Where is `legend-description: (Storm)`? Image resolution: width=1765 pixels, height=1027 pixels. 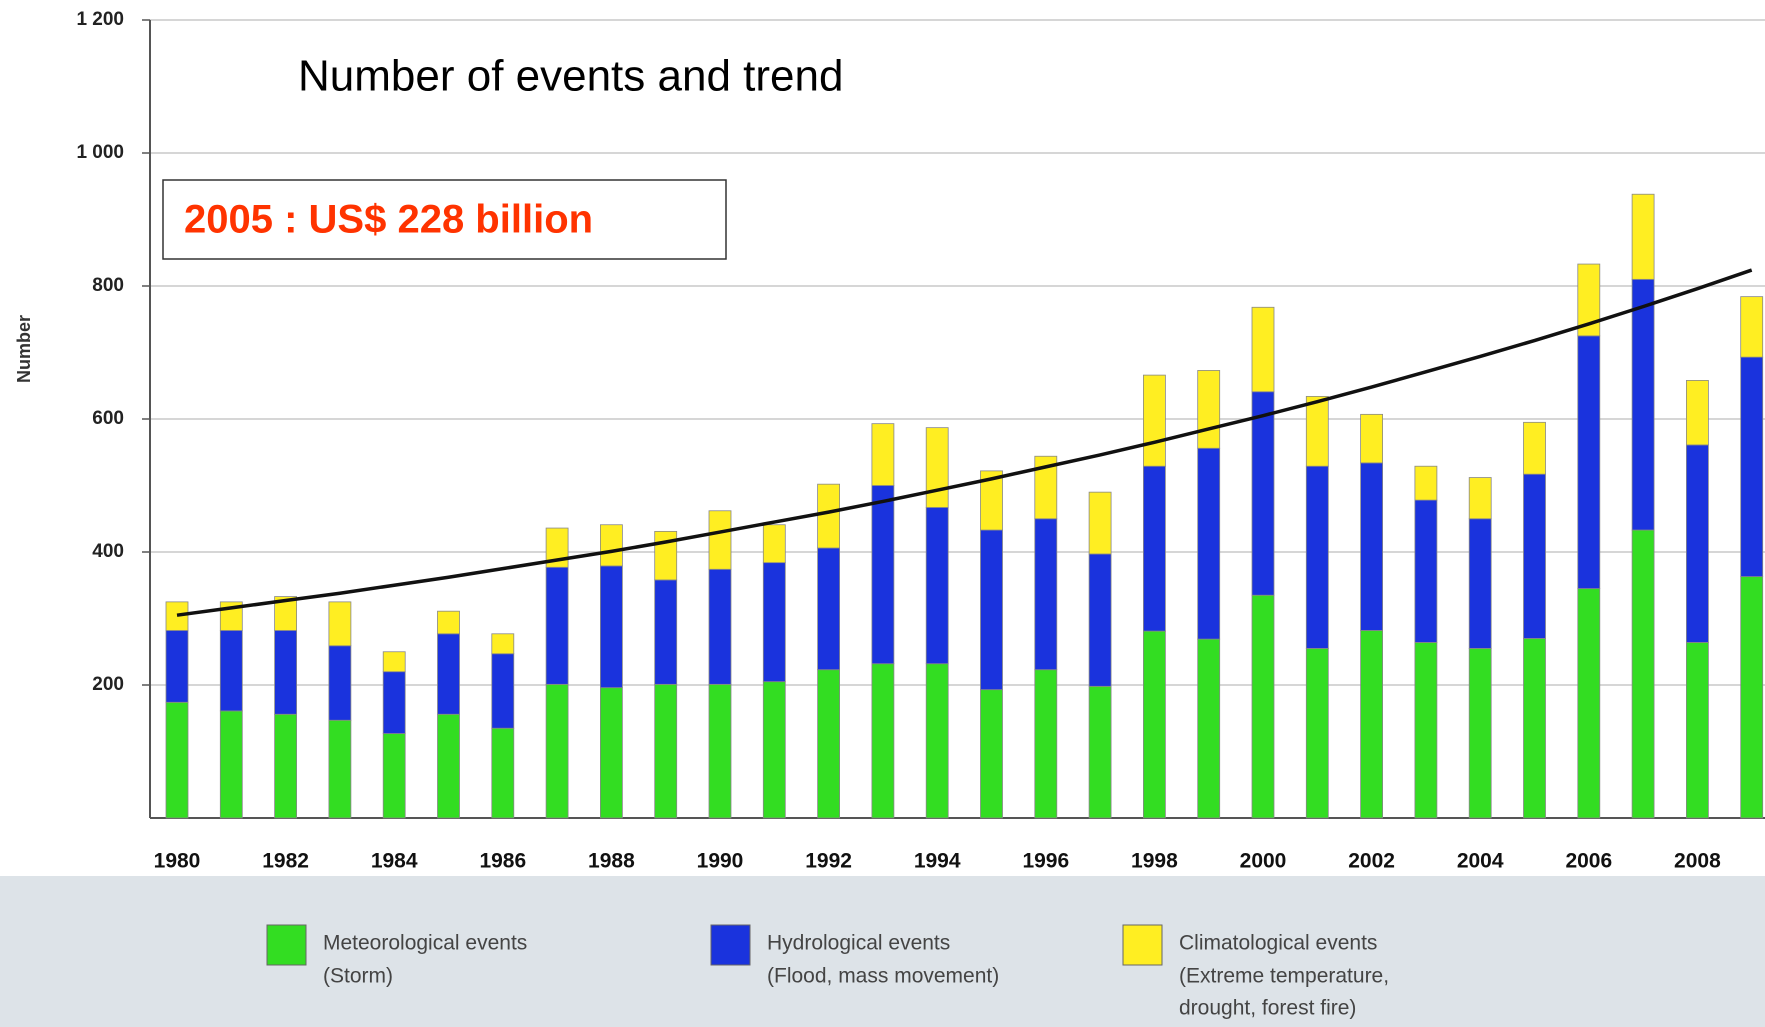
legend-description: (Storm) is located at coordinates (358, 976).